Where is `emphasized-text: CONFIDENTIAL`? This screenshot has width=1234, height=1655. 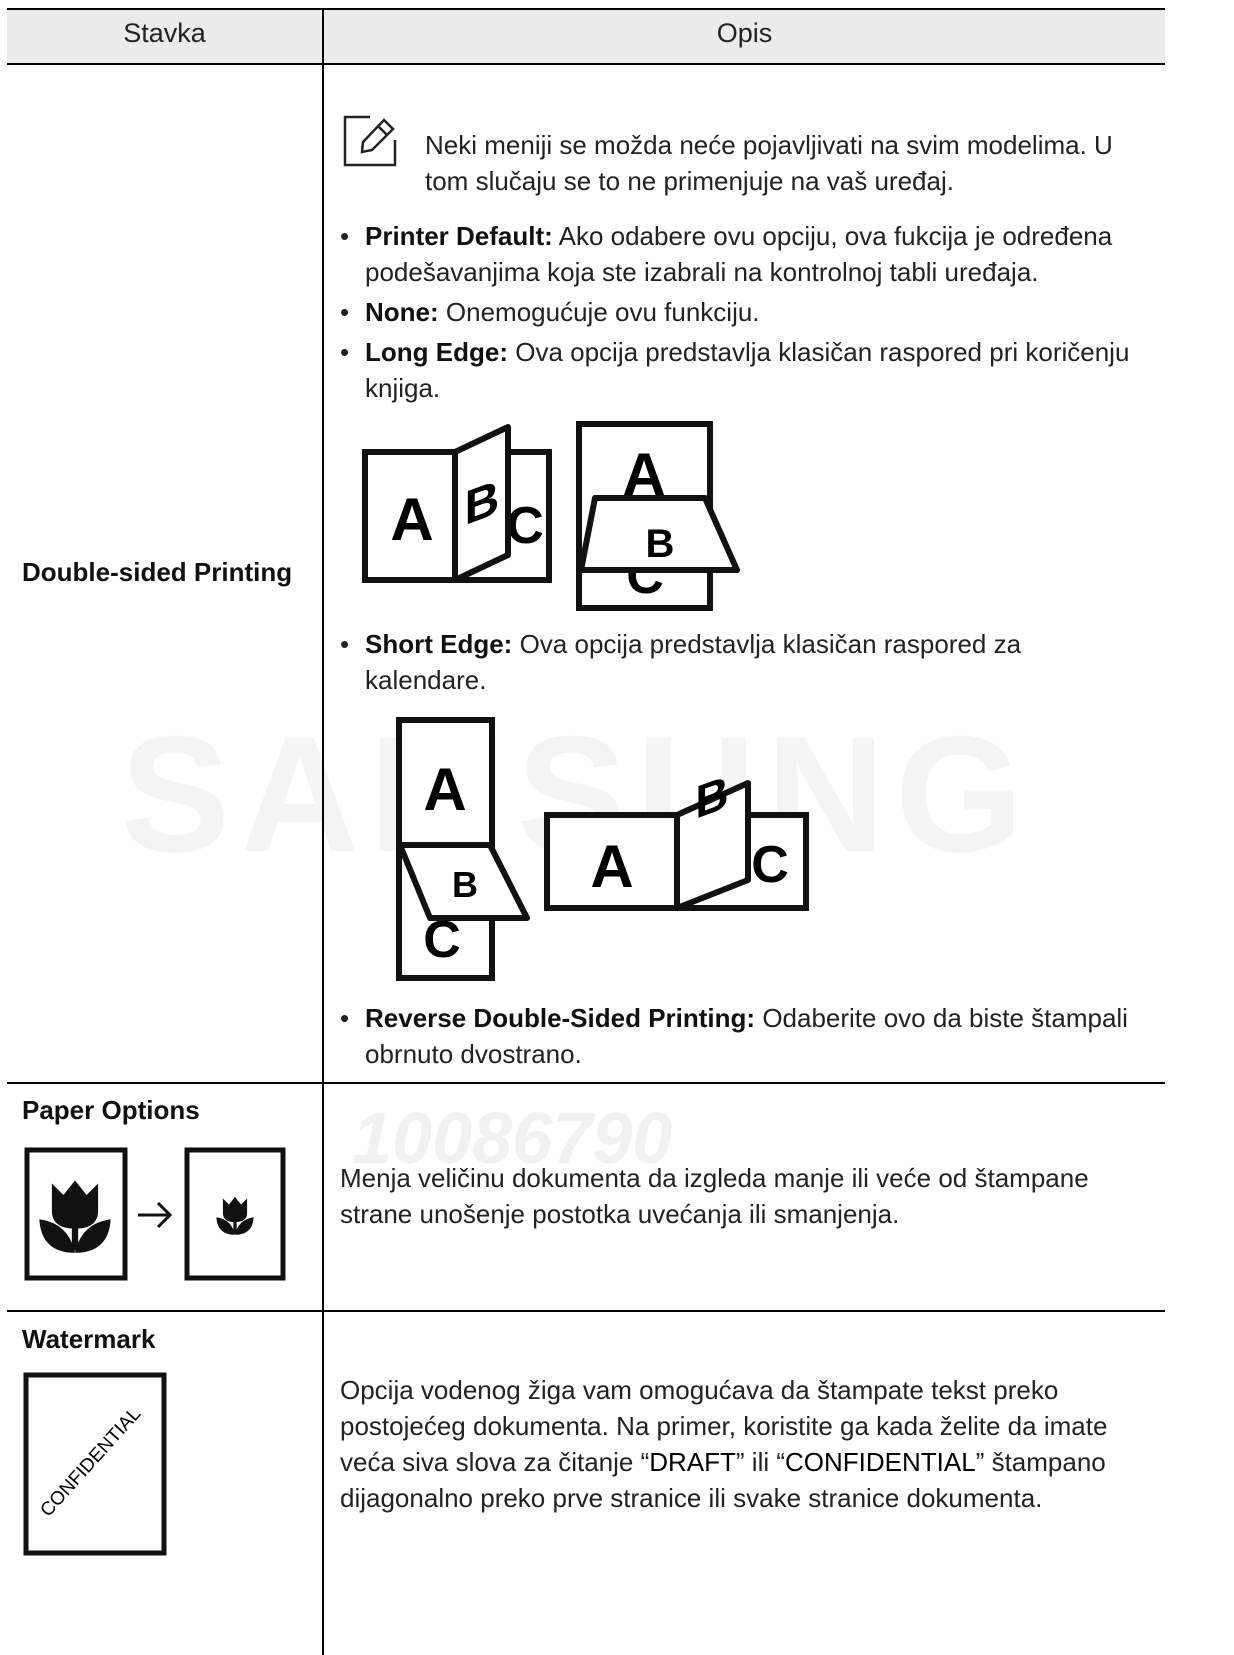
emphasized-text: CONFIDENTIAL is located at coordinates (880, 1462).